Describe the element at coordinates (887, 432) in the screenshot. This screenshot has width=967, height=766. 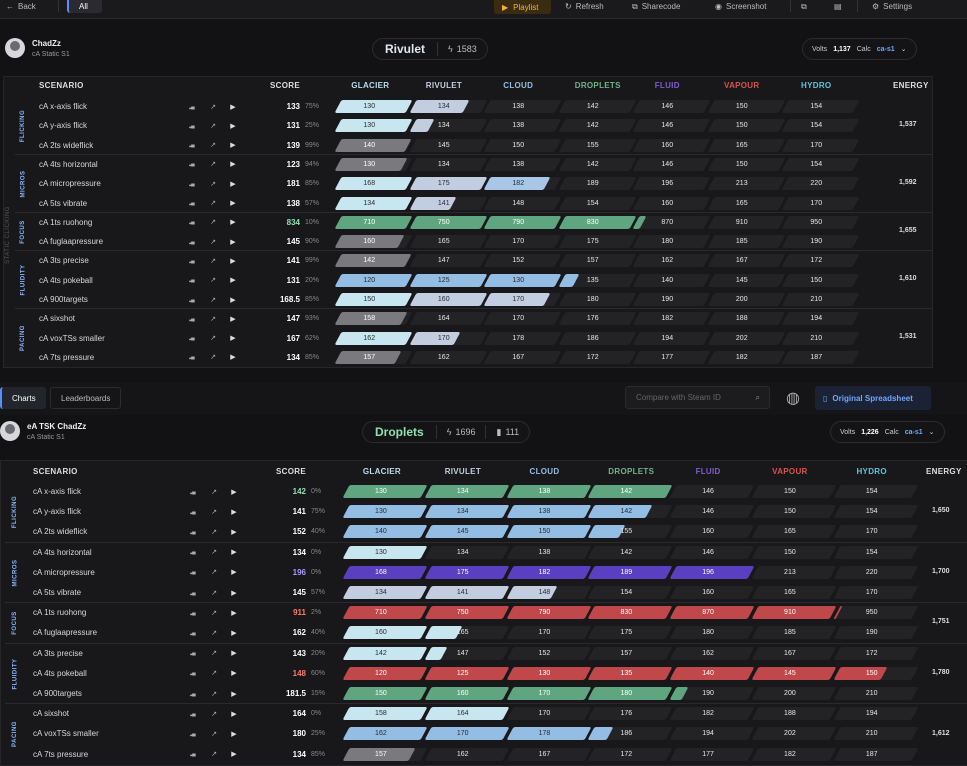
I see `volts-calc-pill: Volts 1,226 Calc ca-s1 ⌄` at that location.